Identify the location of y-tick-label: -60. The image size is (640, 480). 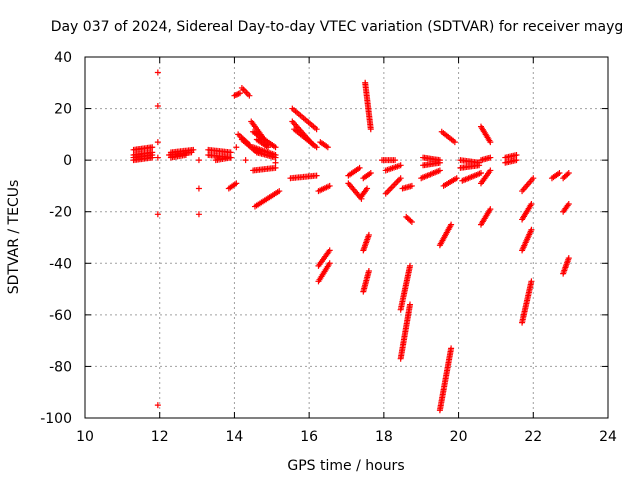
(60, 316).